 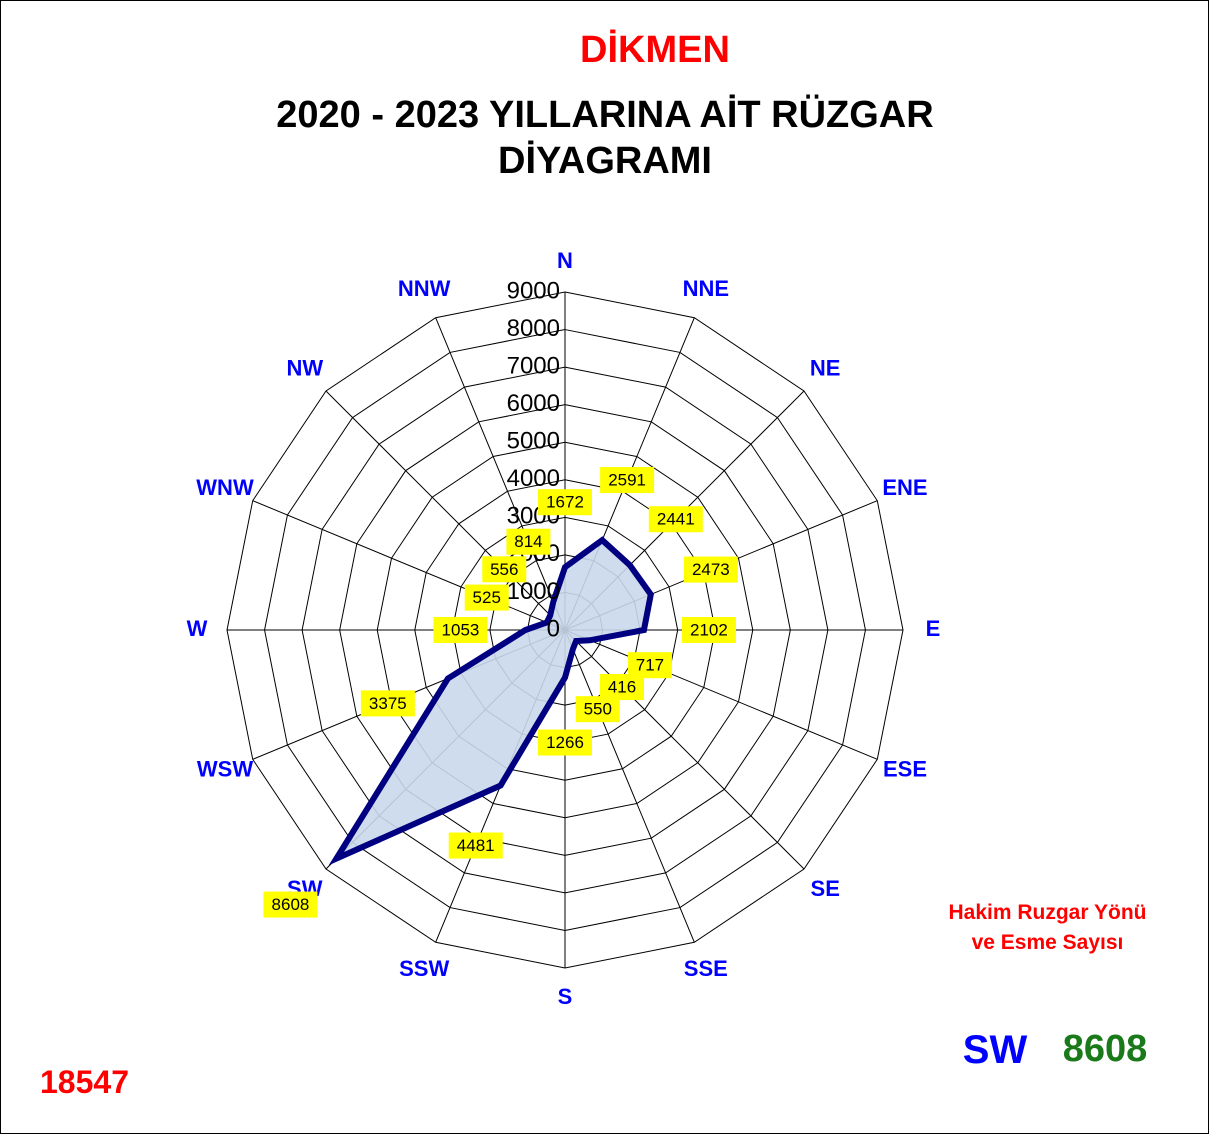 I want to click on direction-label: NW, so click(x=304, y=368).